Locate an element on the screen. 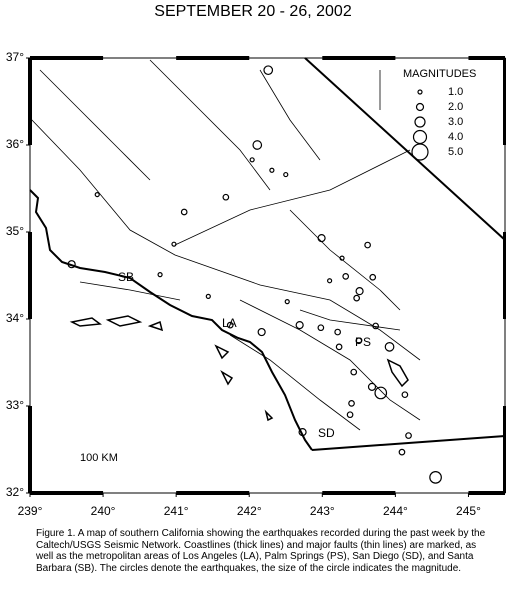 This screenshot has height=604, width=506. legend-label: 2.0 is located at coordinates (455, 107).